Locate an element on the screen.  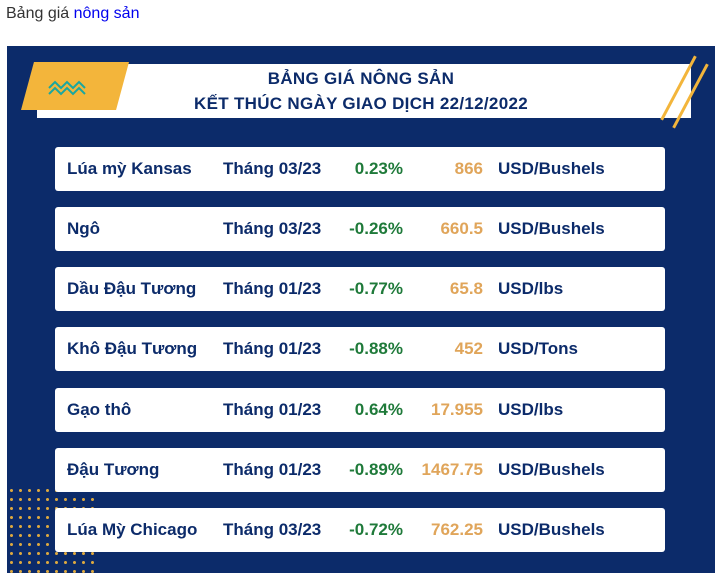
table-row: Ngô Tháng 03/23 -0.26% 660.5 USD/Bushels is located at coordinates (360, 229).